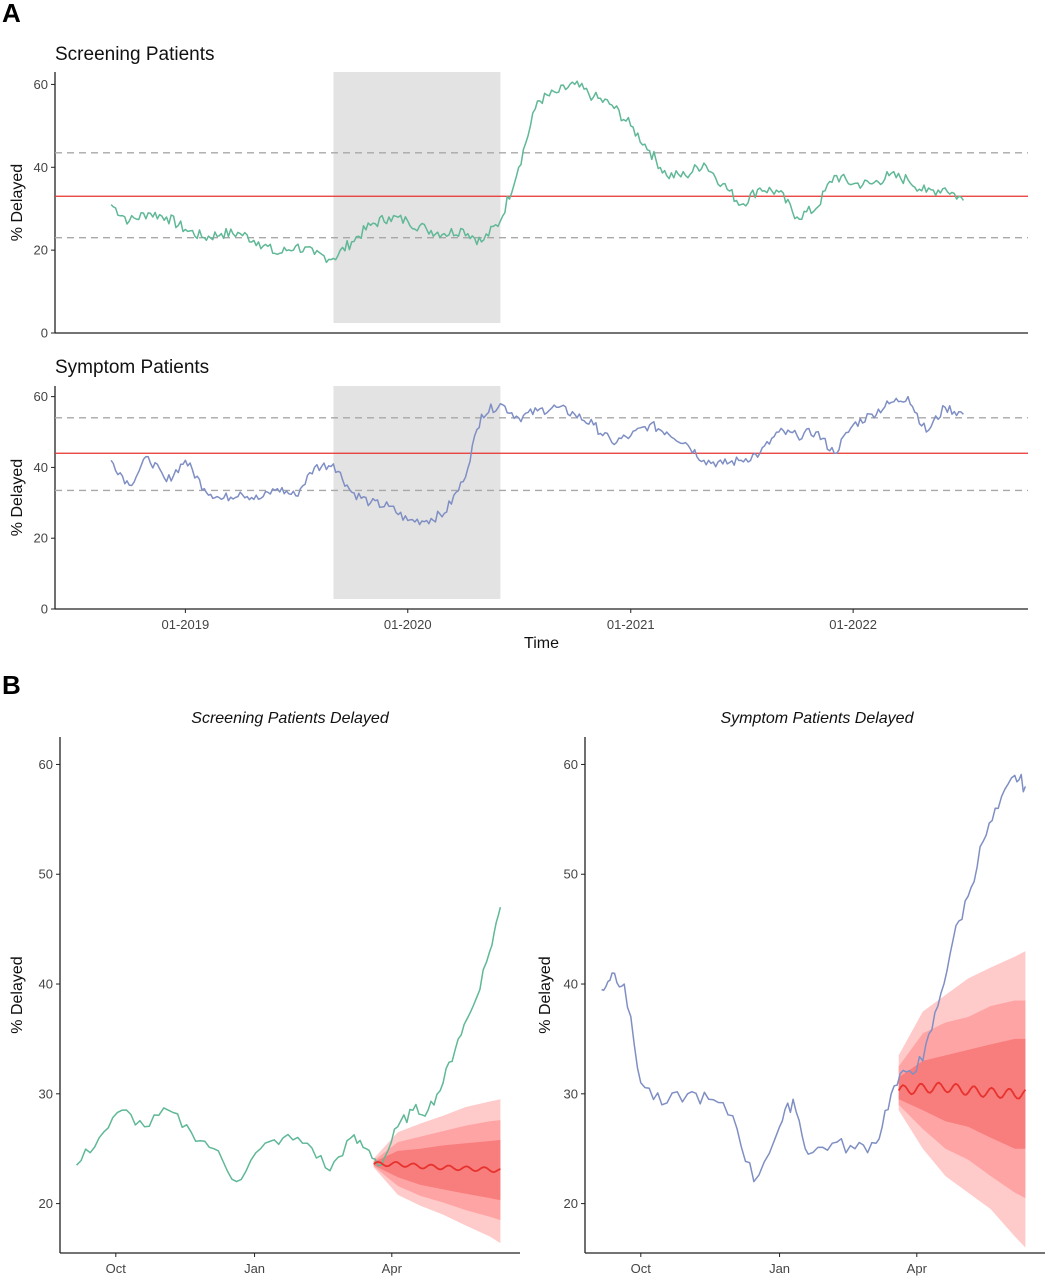 This screenshot has height=1280, width=1050. I want to click on chart-title: Screening Patients, so click(135, 54).